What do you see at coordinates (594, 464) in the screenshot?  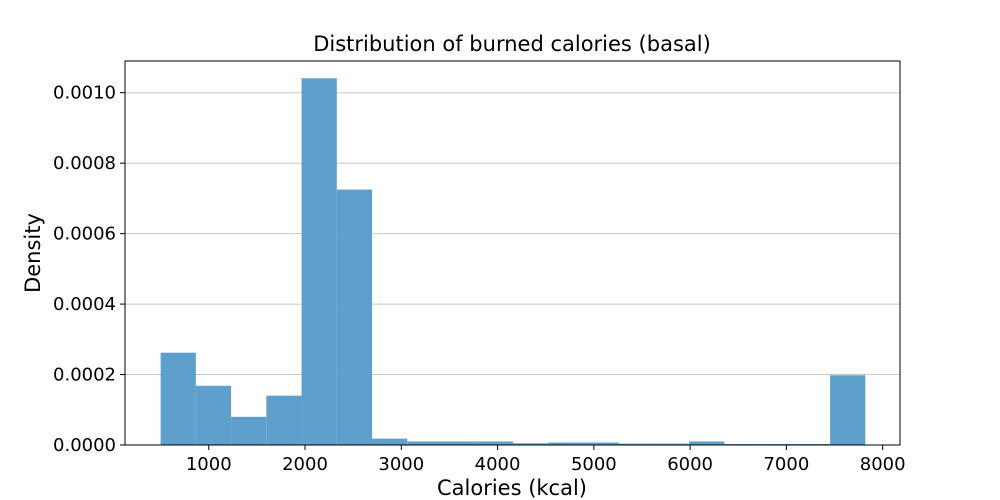 I see `x-tick-label: 5000` at bounding box center [594, 464].